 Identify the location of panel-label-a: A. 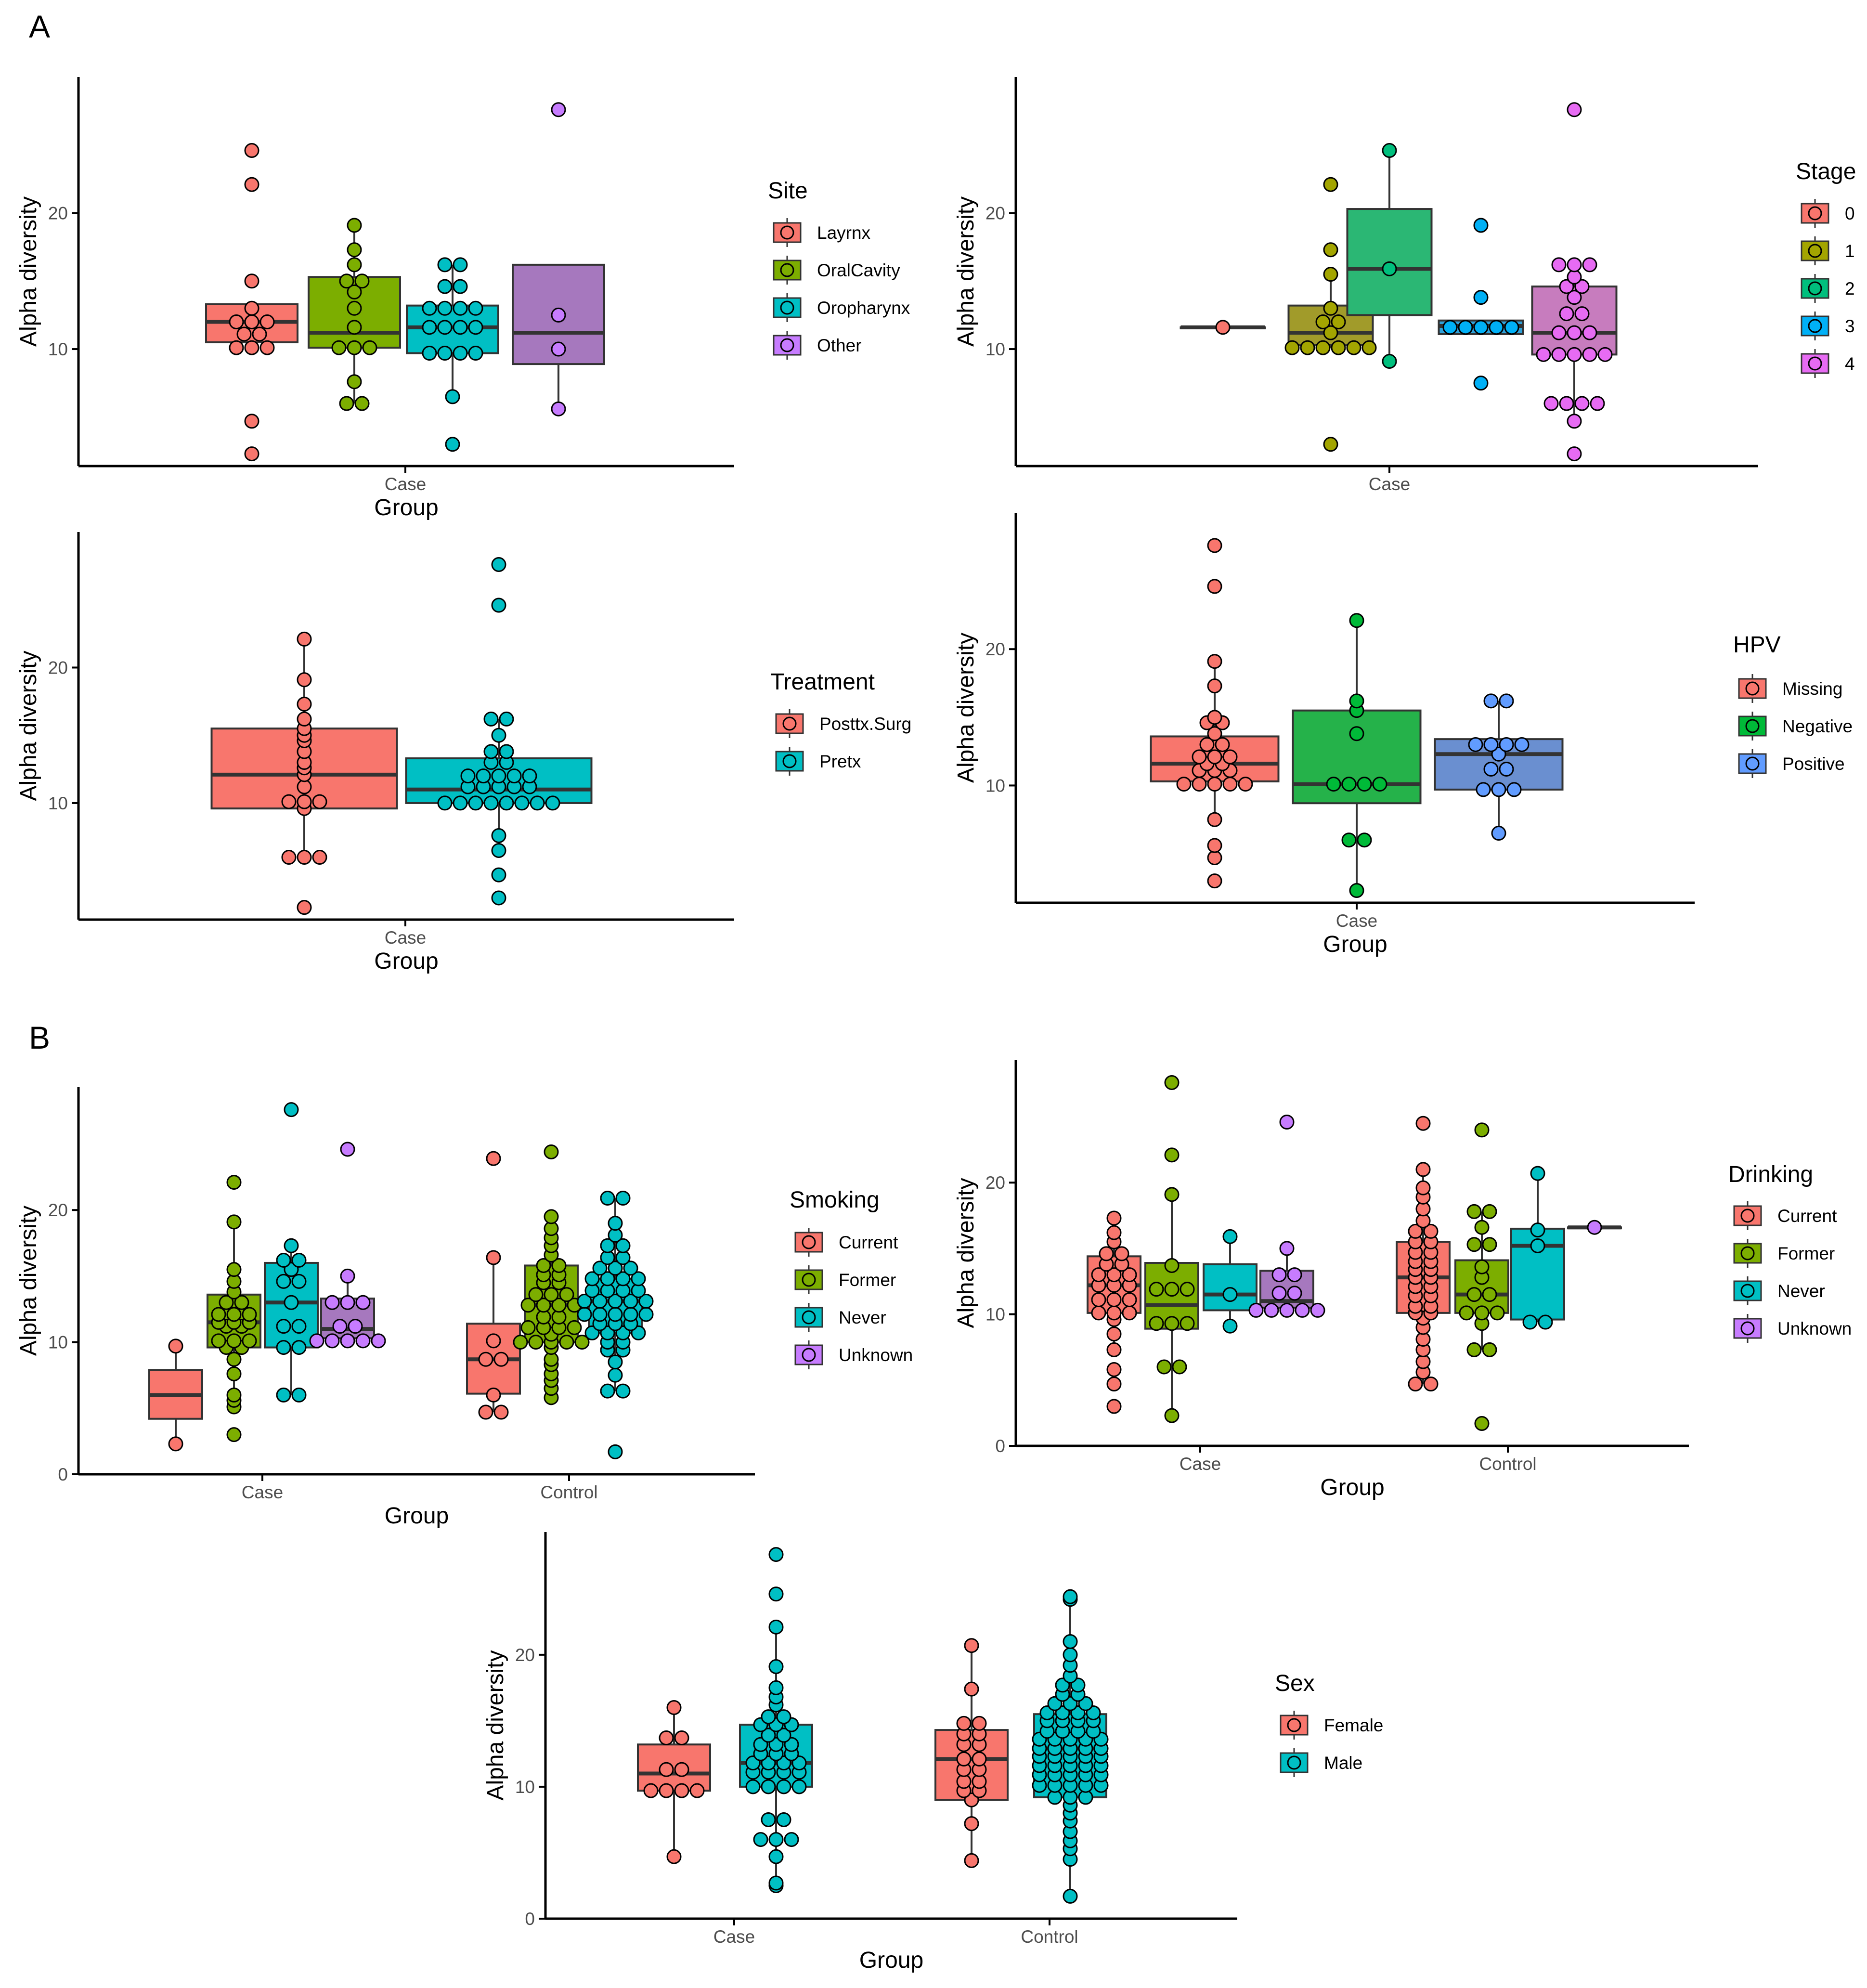
(39, 26).